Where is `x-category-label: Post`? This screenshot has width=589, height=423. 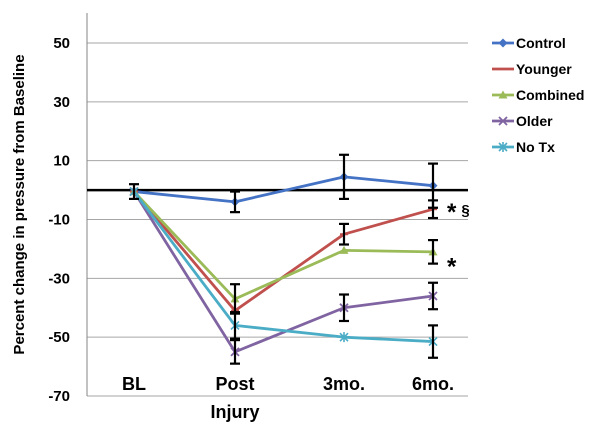
x-category-label: Post is located at coordinates (234, 384).